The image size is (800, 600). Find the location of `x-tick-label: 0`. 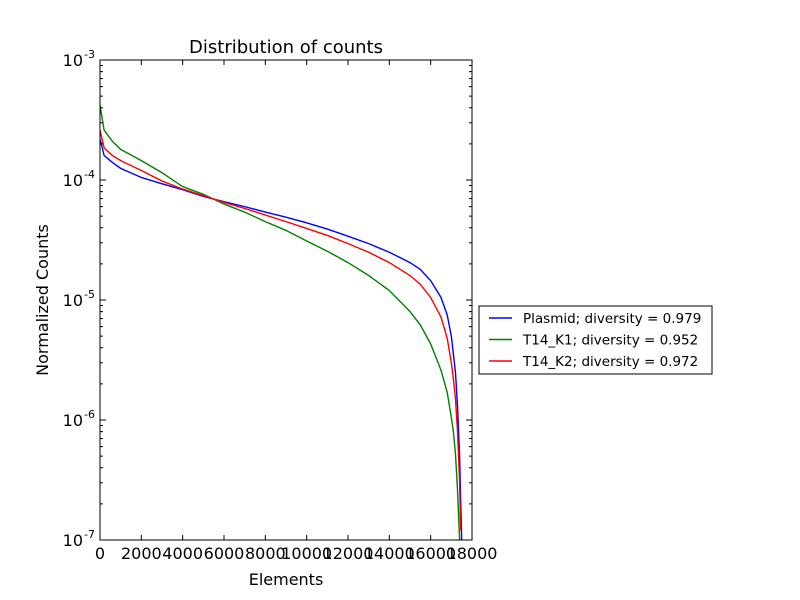

x-tick-label: 0 is located at coordinates (100, 553).